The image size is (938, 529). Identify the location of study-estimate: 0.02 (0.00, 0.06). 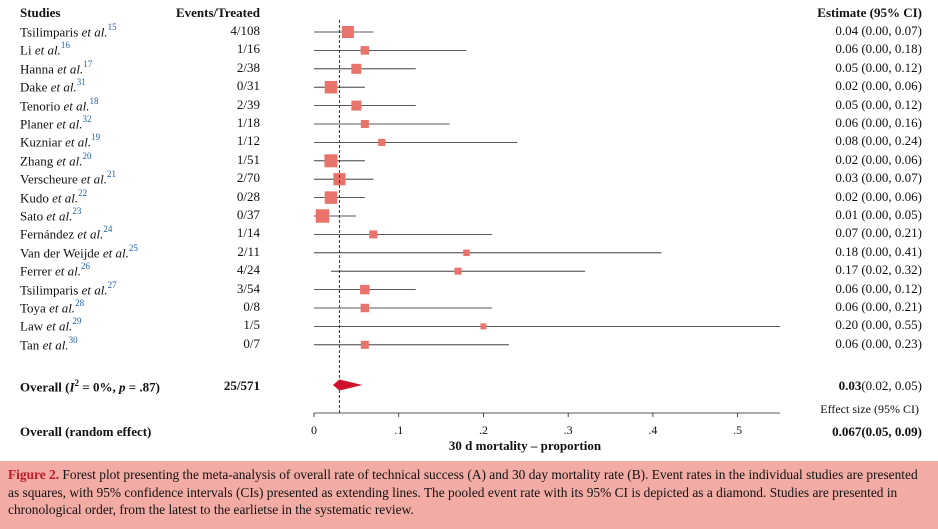
(878, 86).